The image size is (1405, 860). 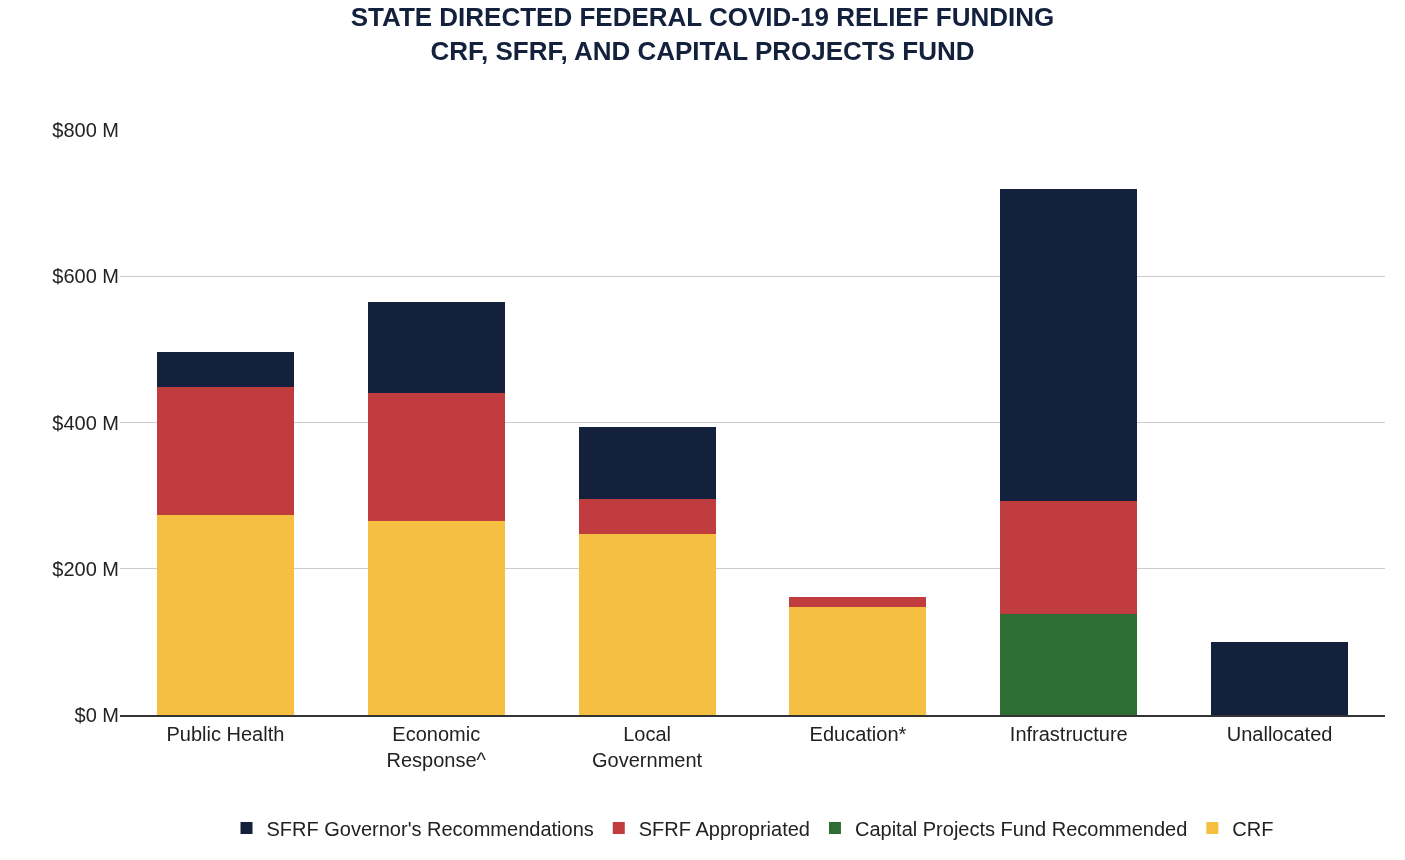 What do you see at coordinates (85, 276) in the screenshot?
I see `y-tick-label: $600 M` at bounding box center [85, 276].